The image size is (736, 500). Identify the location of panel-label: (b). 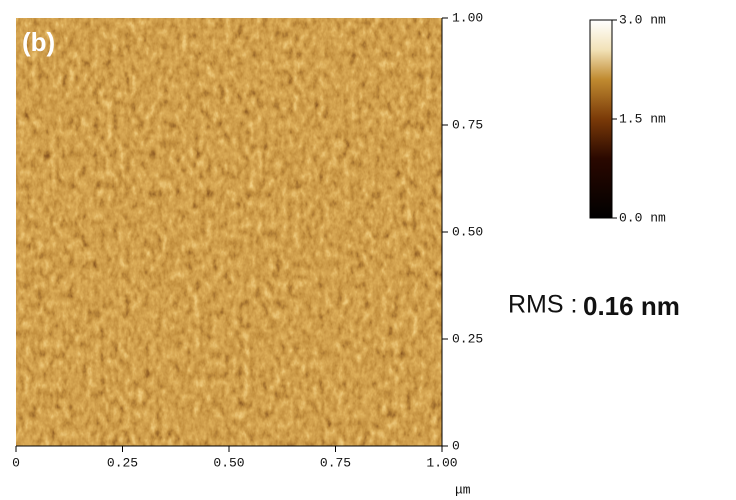
(38, 42).